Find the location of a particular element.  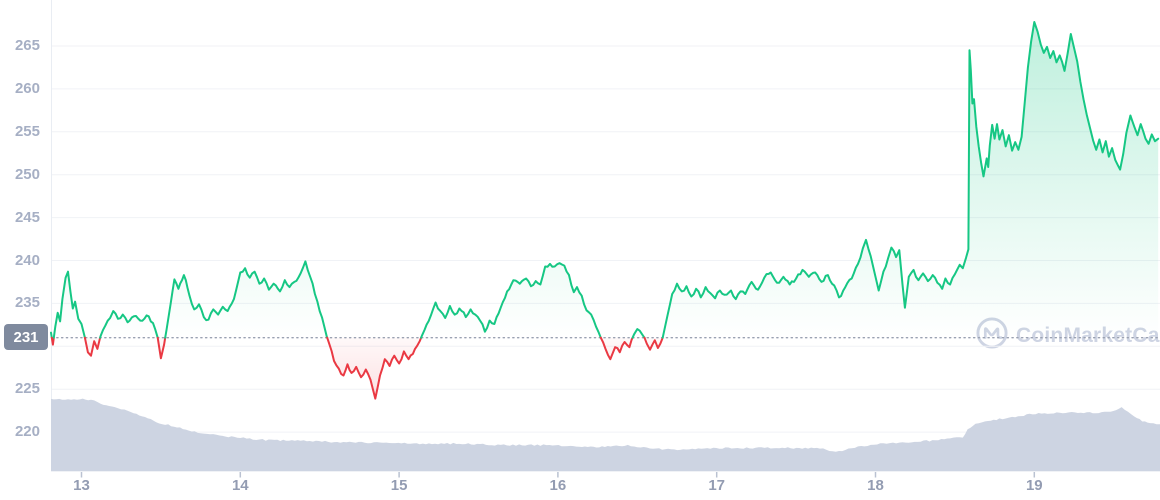

y-axis-tick-label: 250 is located at coordinates (27, 174).